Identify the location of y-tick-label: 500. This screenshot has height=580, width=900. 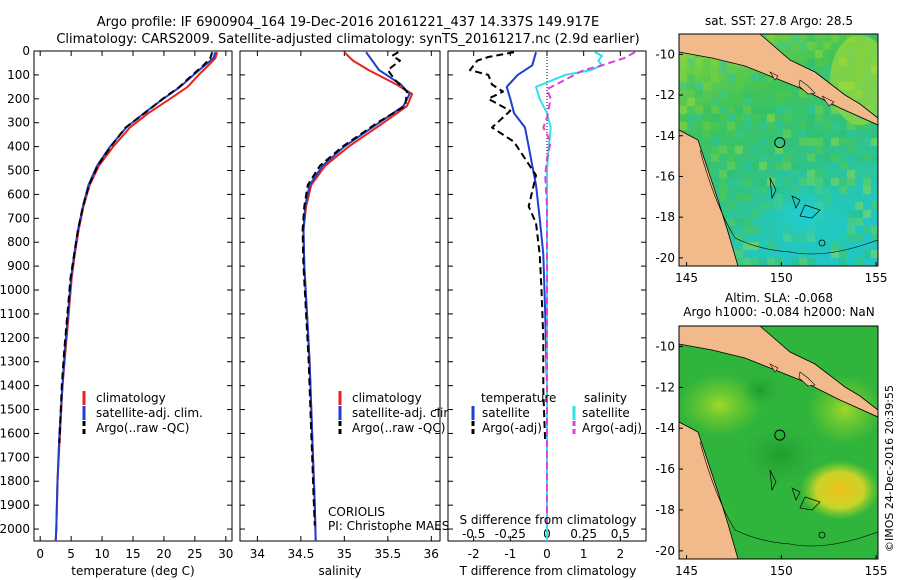
(18, 171).